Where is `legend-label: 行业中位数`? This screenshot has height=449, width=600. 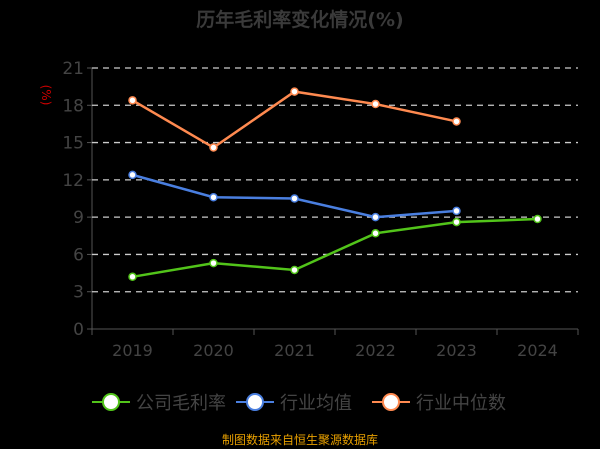
legend-label: 行业中位数 is located at coordinates (461, 403).